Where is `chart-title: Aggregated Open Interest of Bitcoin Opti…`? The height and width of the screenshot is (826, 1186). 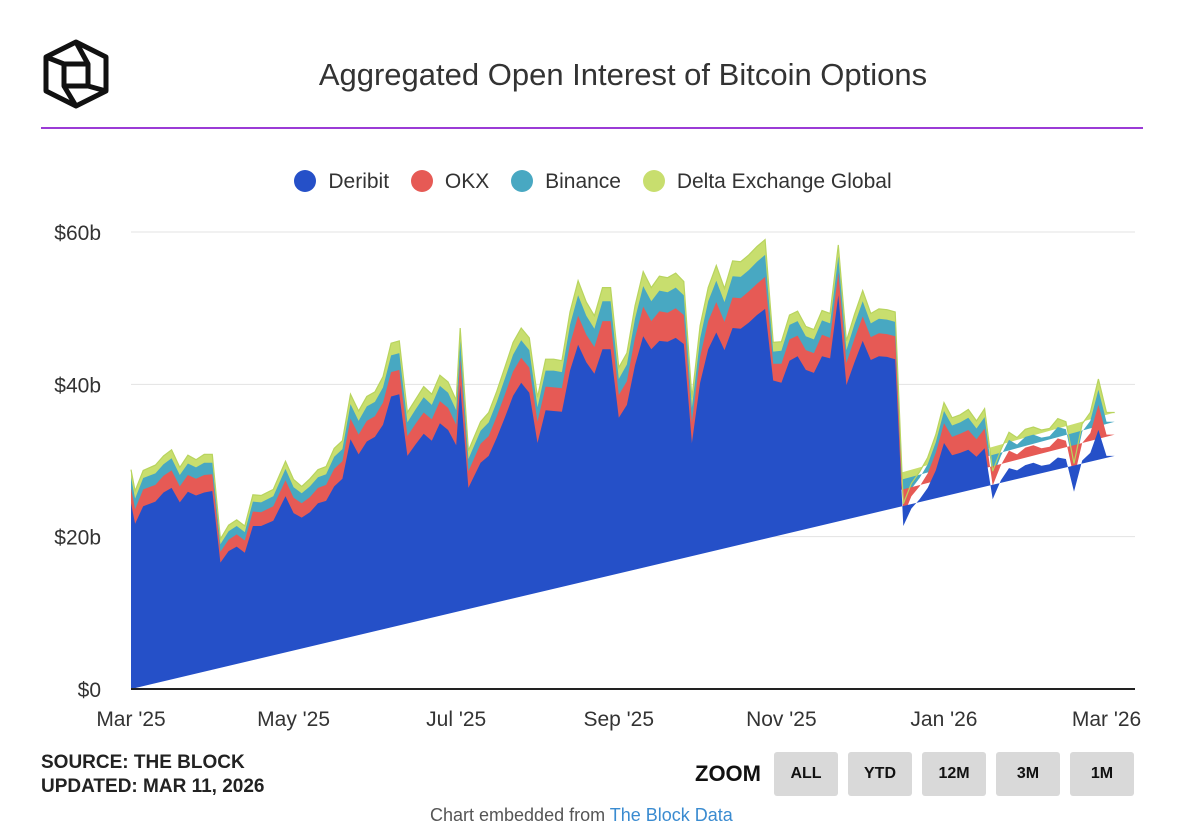
chart-title: Aggregated Open Interest of Bitcoin Opti… is located at coordinates (623, 74).